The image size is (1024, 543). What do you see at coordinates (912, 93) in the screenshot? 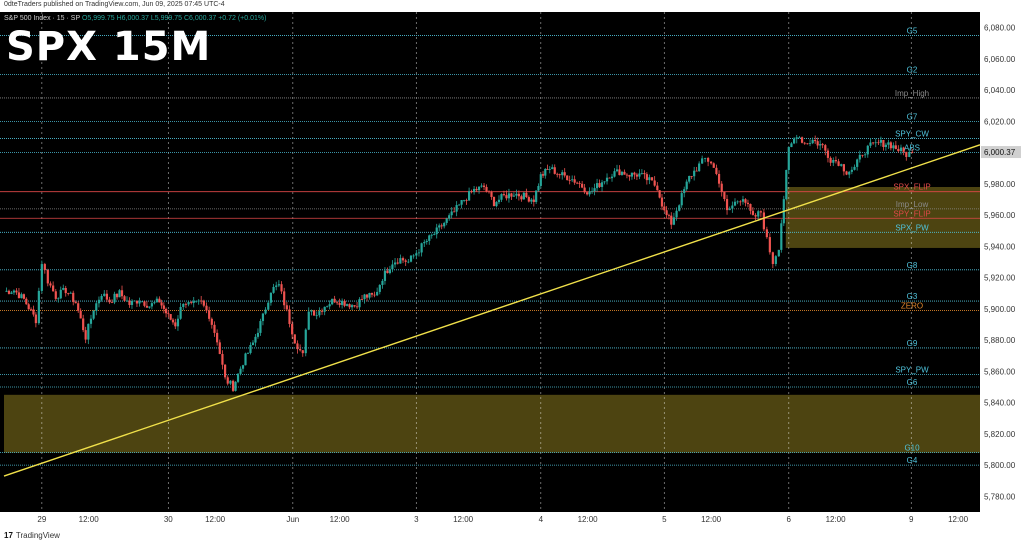
I see `level-label-imp_high: Imp_High` at bounding box center [912, 93].